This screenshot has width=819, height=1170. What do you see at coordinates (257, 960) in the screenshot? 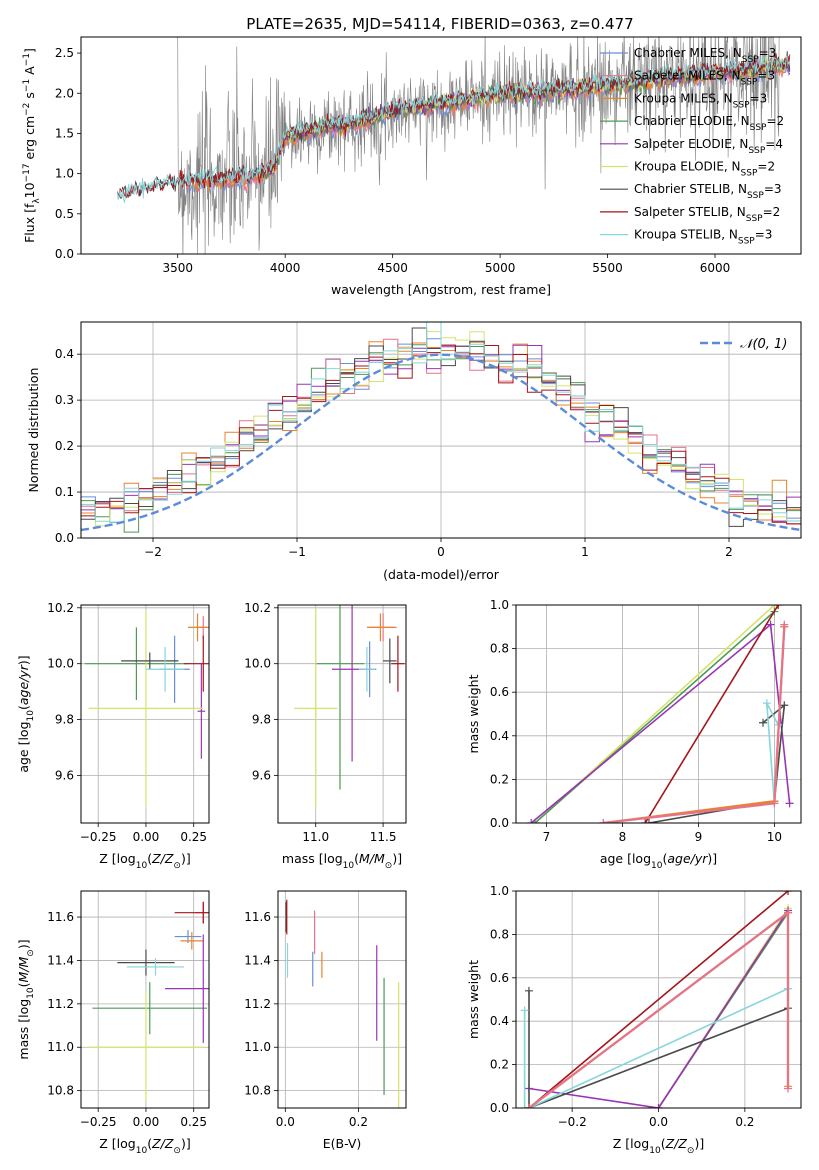
I see `mass_vs_ebv-ytick-label-3: 11.4` at bounding box center [257, 960].